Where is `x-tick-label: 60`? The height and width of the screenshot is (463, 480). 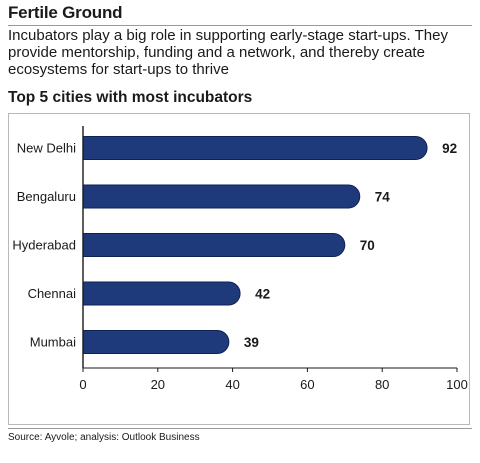 x-tick-label: 60 is located at coordinates (307, 384).